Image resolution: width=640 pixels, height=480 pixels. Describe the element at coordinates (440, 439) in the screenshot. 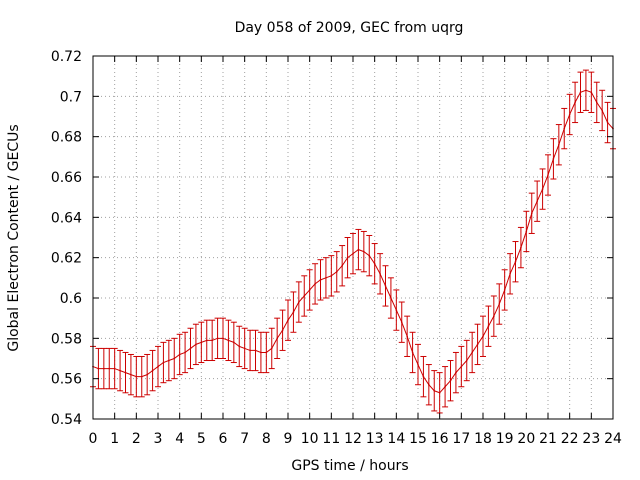

I see `x-tick-label: 16` at that location.